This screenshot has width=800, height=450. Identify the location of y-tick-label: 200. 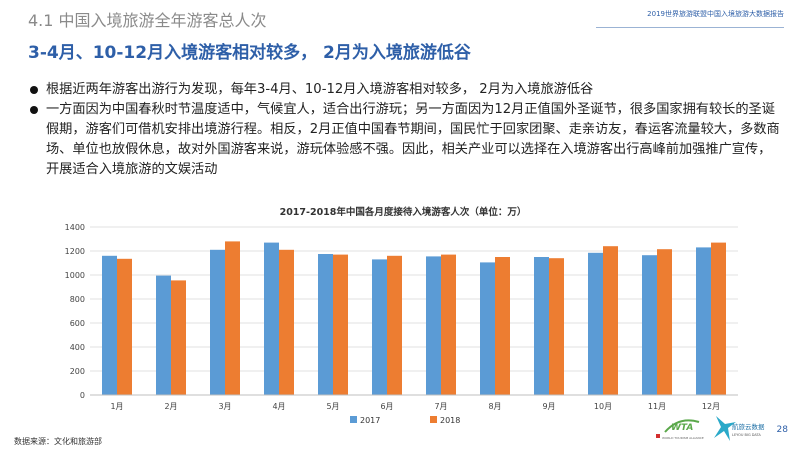
(77, 371).